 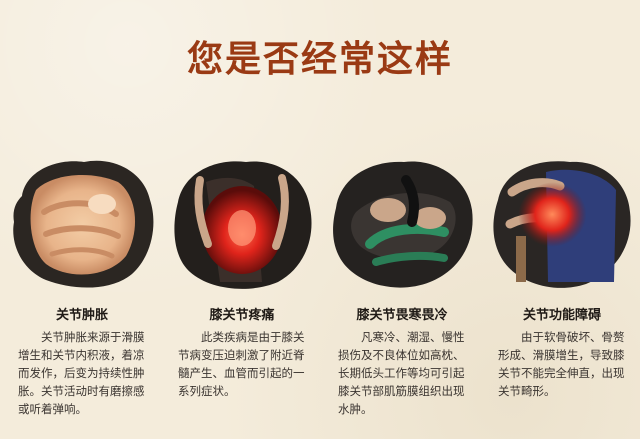 I want to click on ink-blob-image-knee-pain, so click(x=242, y=222).